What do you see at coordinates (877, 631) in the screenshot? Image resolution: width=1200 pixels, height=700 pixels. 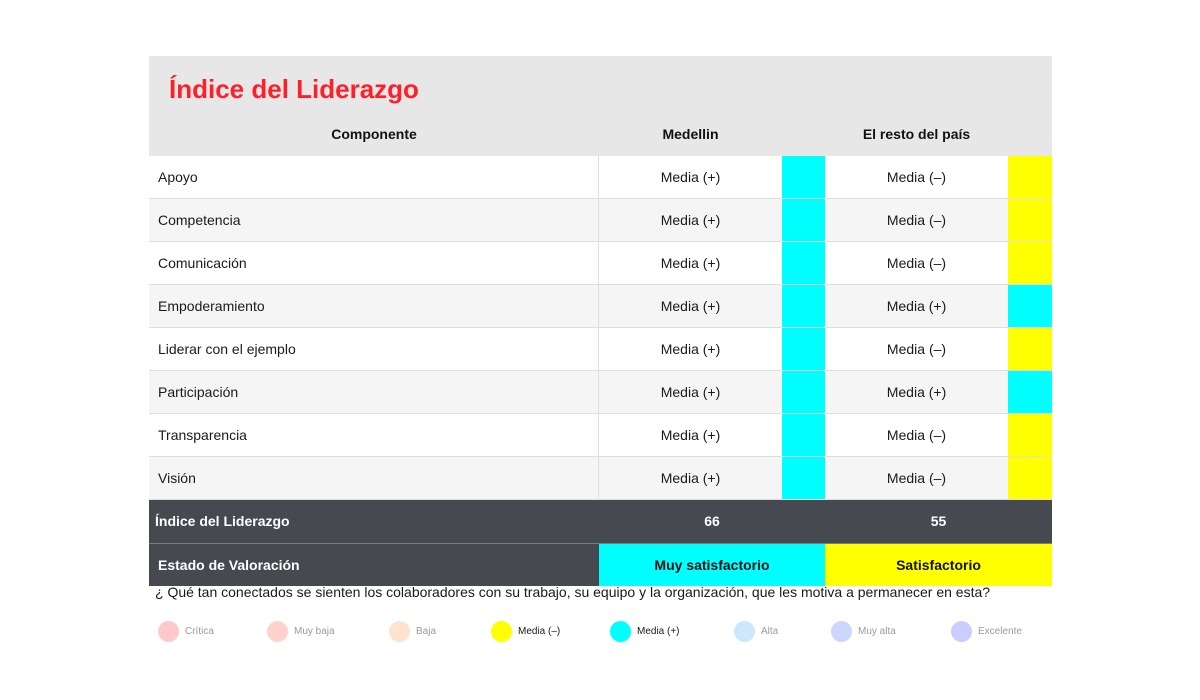 I see `legend-label: Muy alta` at bounding box center [877, 631].